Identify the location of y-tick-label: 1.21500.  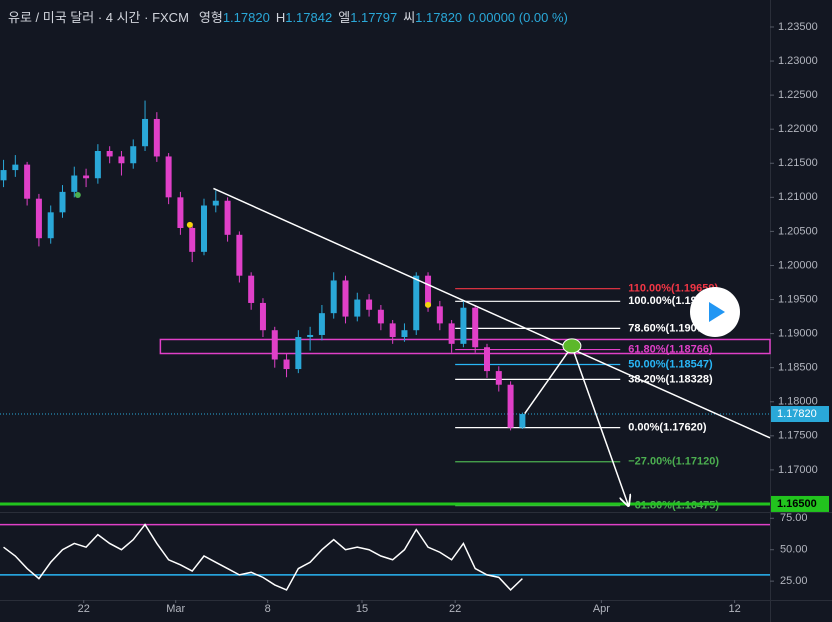
(798, 163).